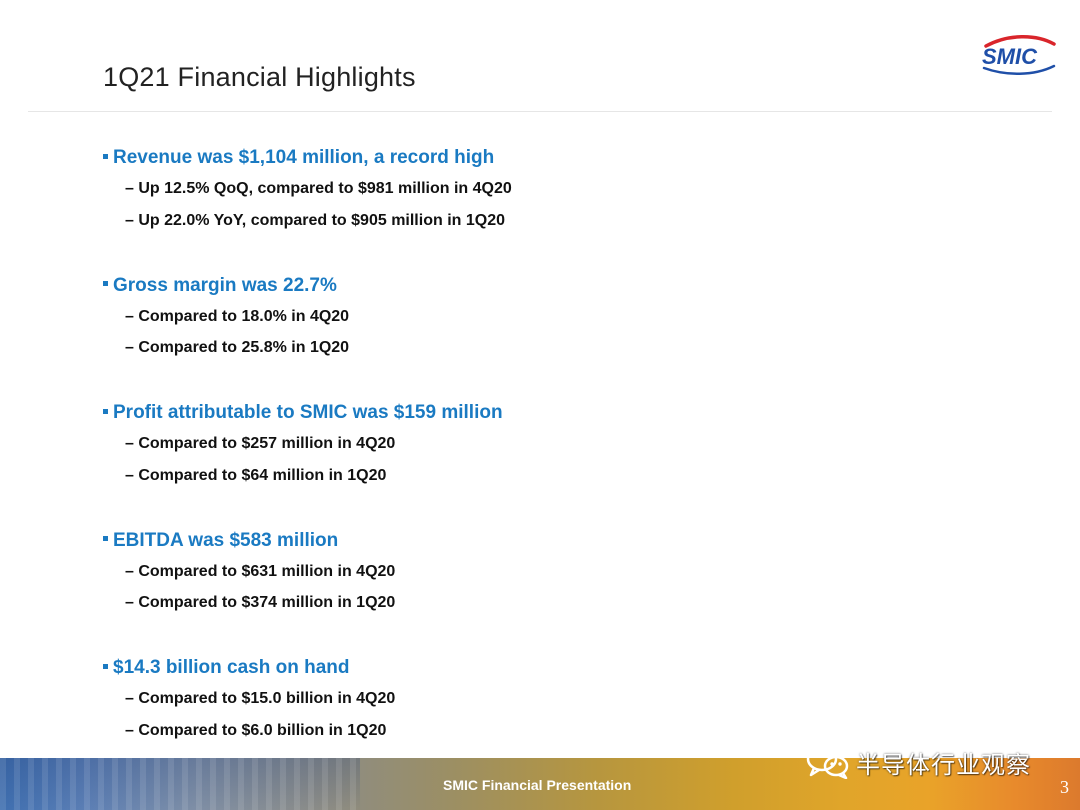  What do you see at coordinates (1010, 56) in the screenshot?
I see `logo-text: SMIC` at bounding box center [1010, 56].